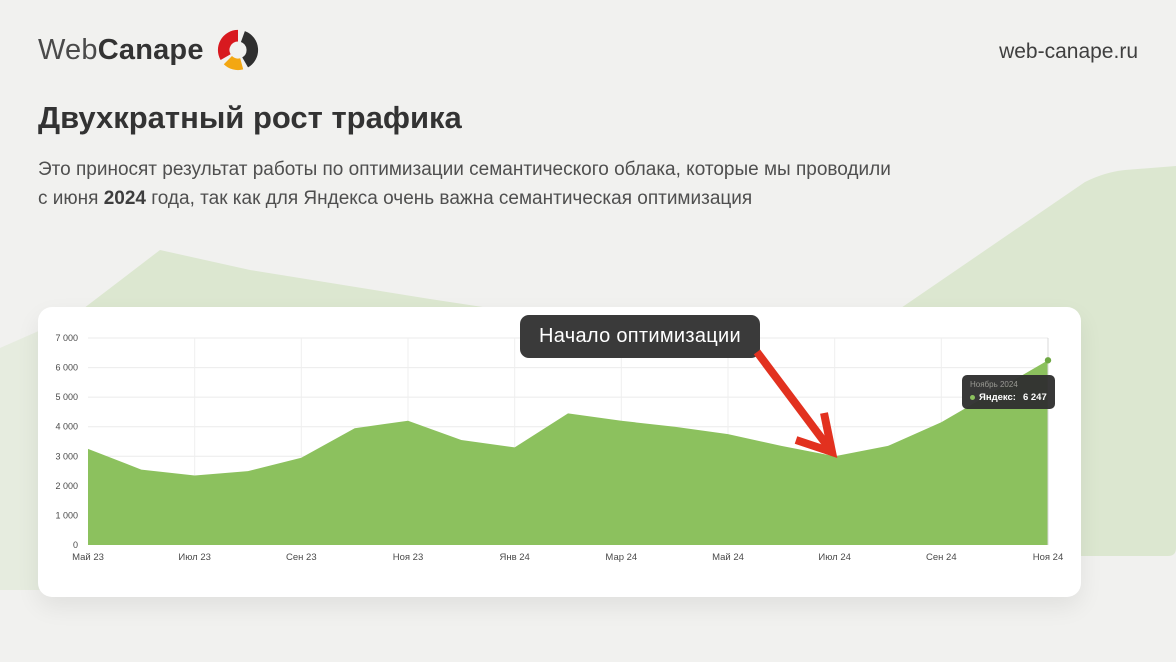 Image resolution: width=1176 pixels, height=662 pixels. I want to click on logo-arc-dark, so click(249, 49).